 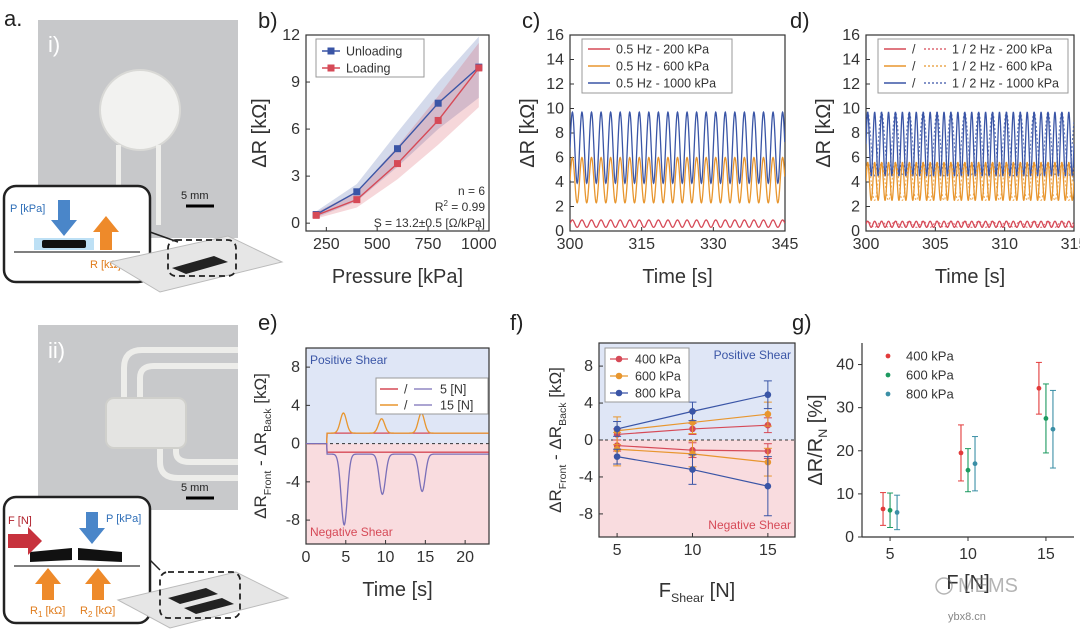 What do you see at coordinates (98, 584) in the screenshot?
I see `r2-arrow-icon` at bounding box center [98, 584].